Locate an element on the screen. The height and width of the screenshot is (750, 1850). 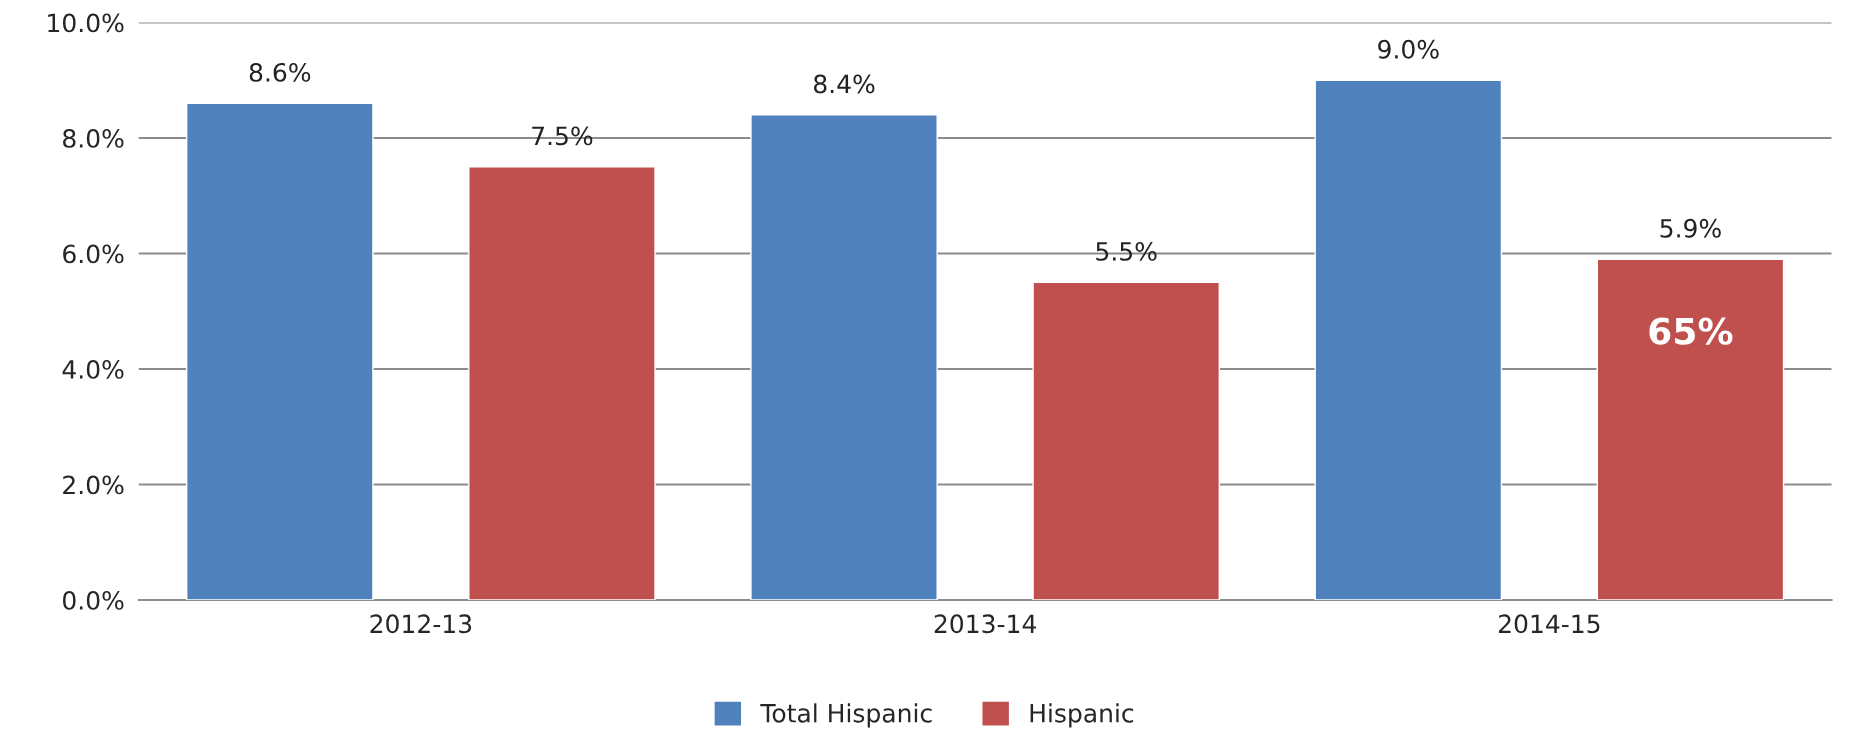
y-tick-label: 6.0% is located at coordinates (93, 254).